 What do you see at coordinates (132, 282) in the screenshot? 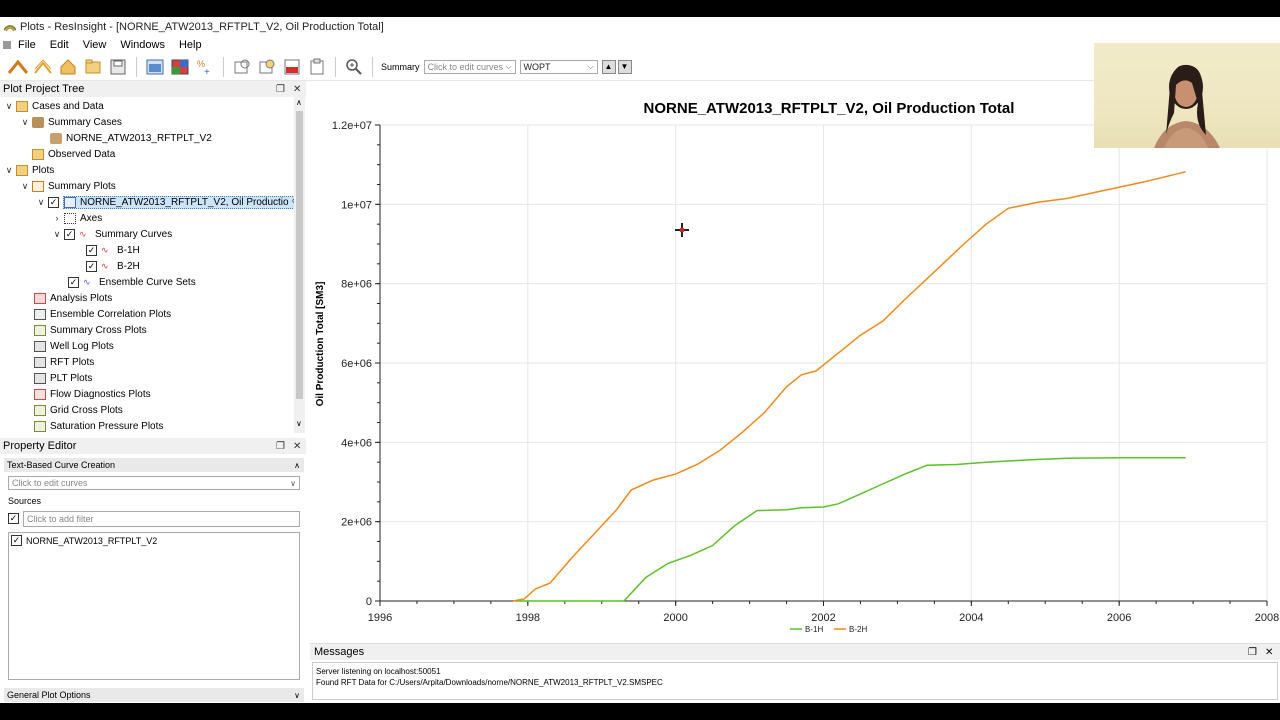
I see `tree-row-ensemble-curve-sets: ✓ ∿ Ensemble Curve Sets` at bounding box center [132, 282].